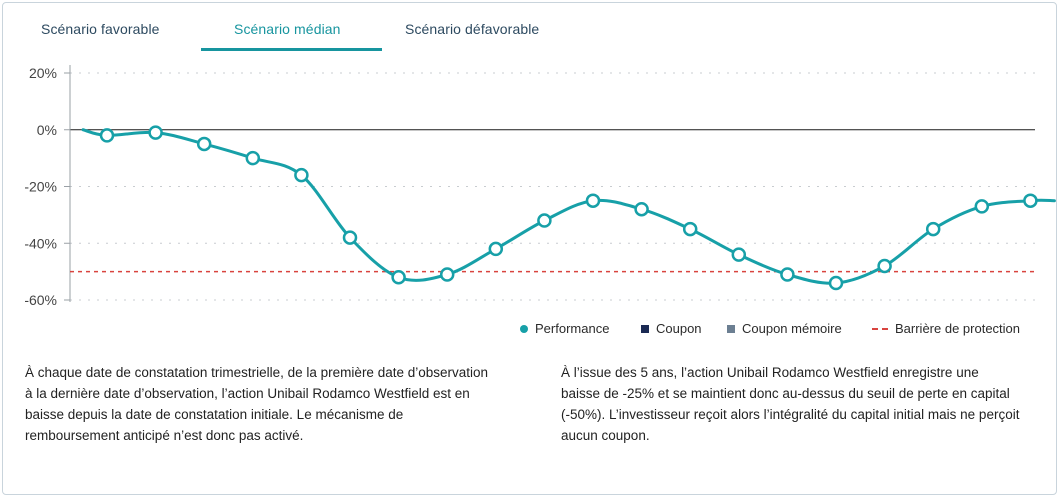 The height and width of the screenshot is (500, 1061). I want to click on y-tick-label: -60%, so click(40, 300).